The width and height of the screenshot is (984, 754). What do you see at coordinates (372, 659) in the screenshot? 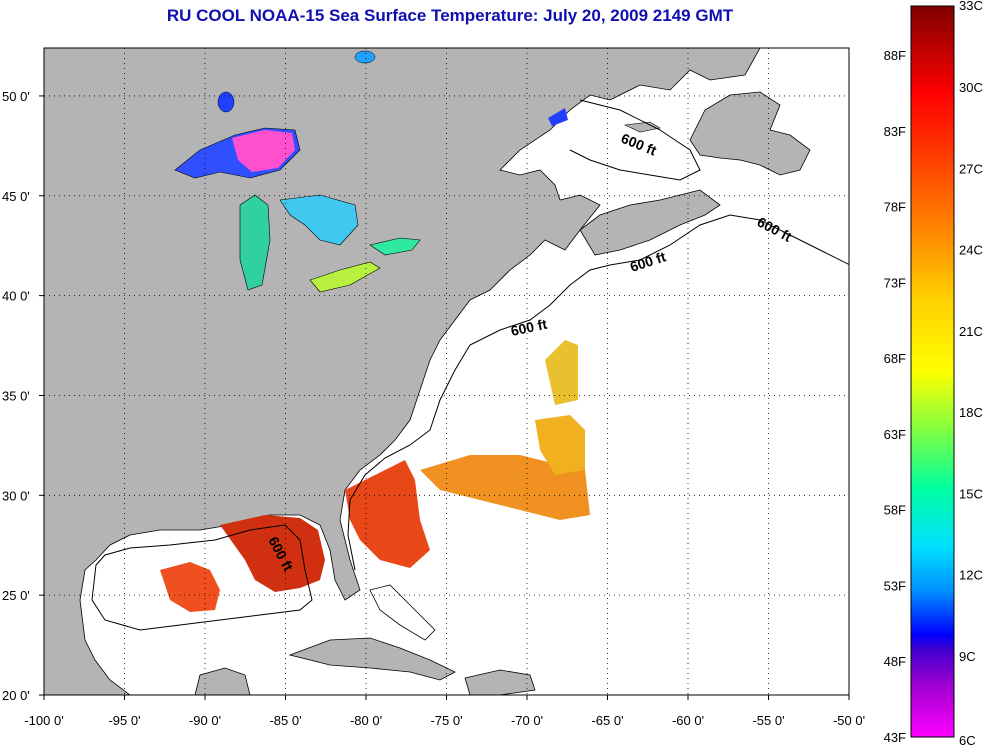
I see `cuba-land` at bounding box center [372, 659].